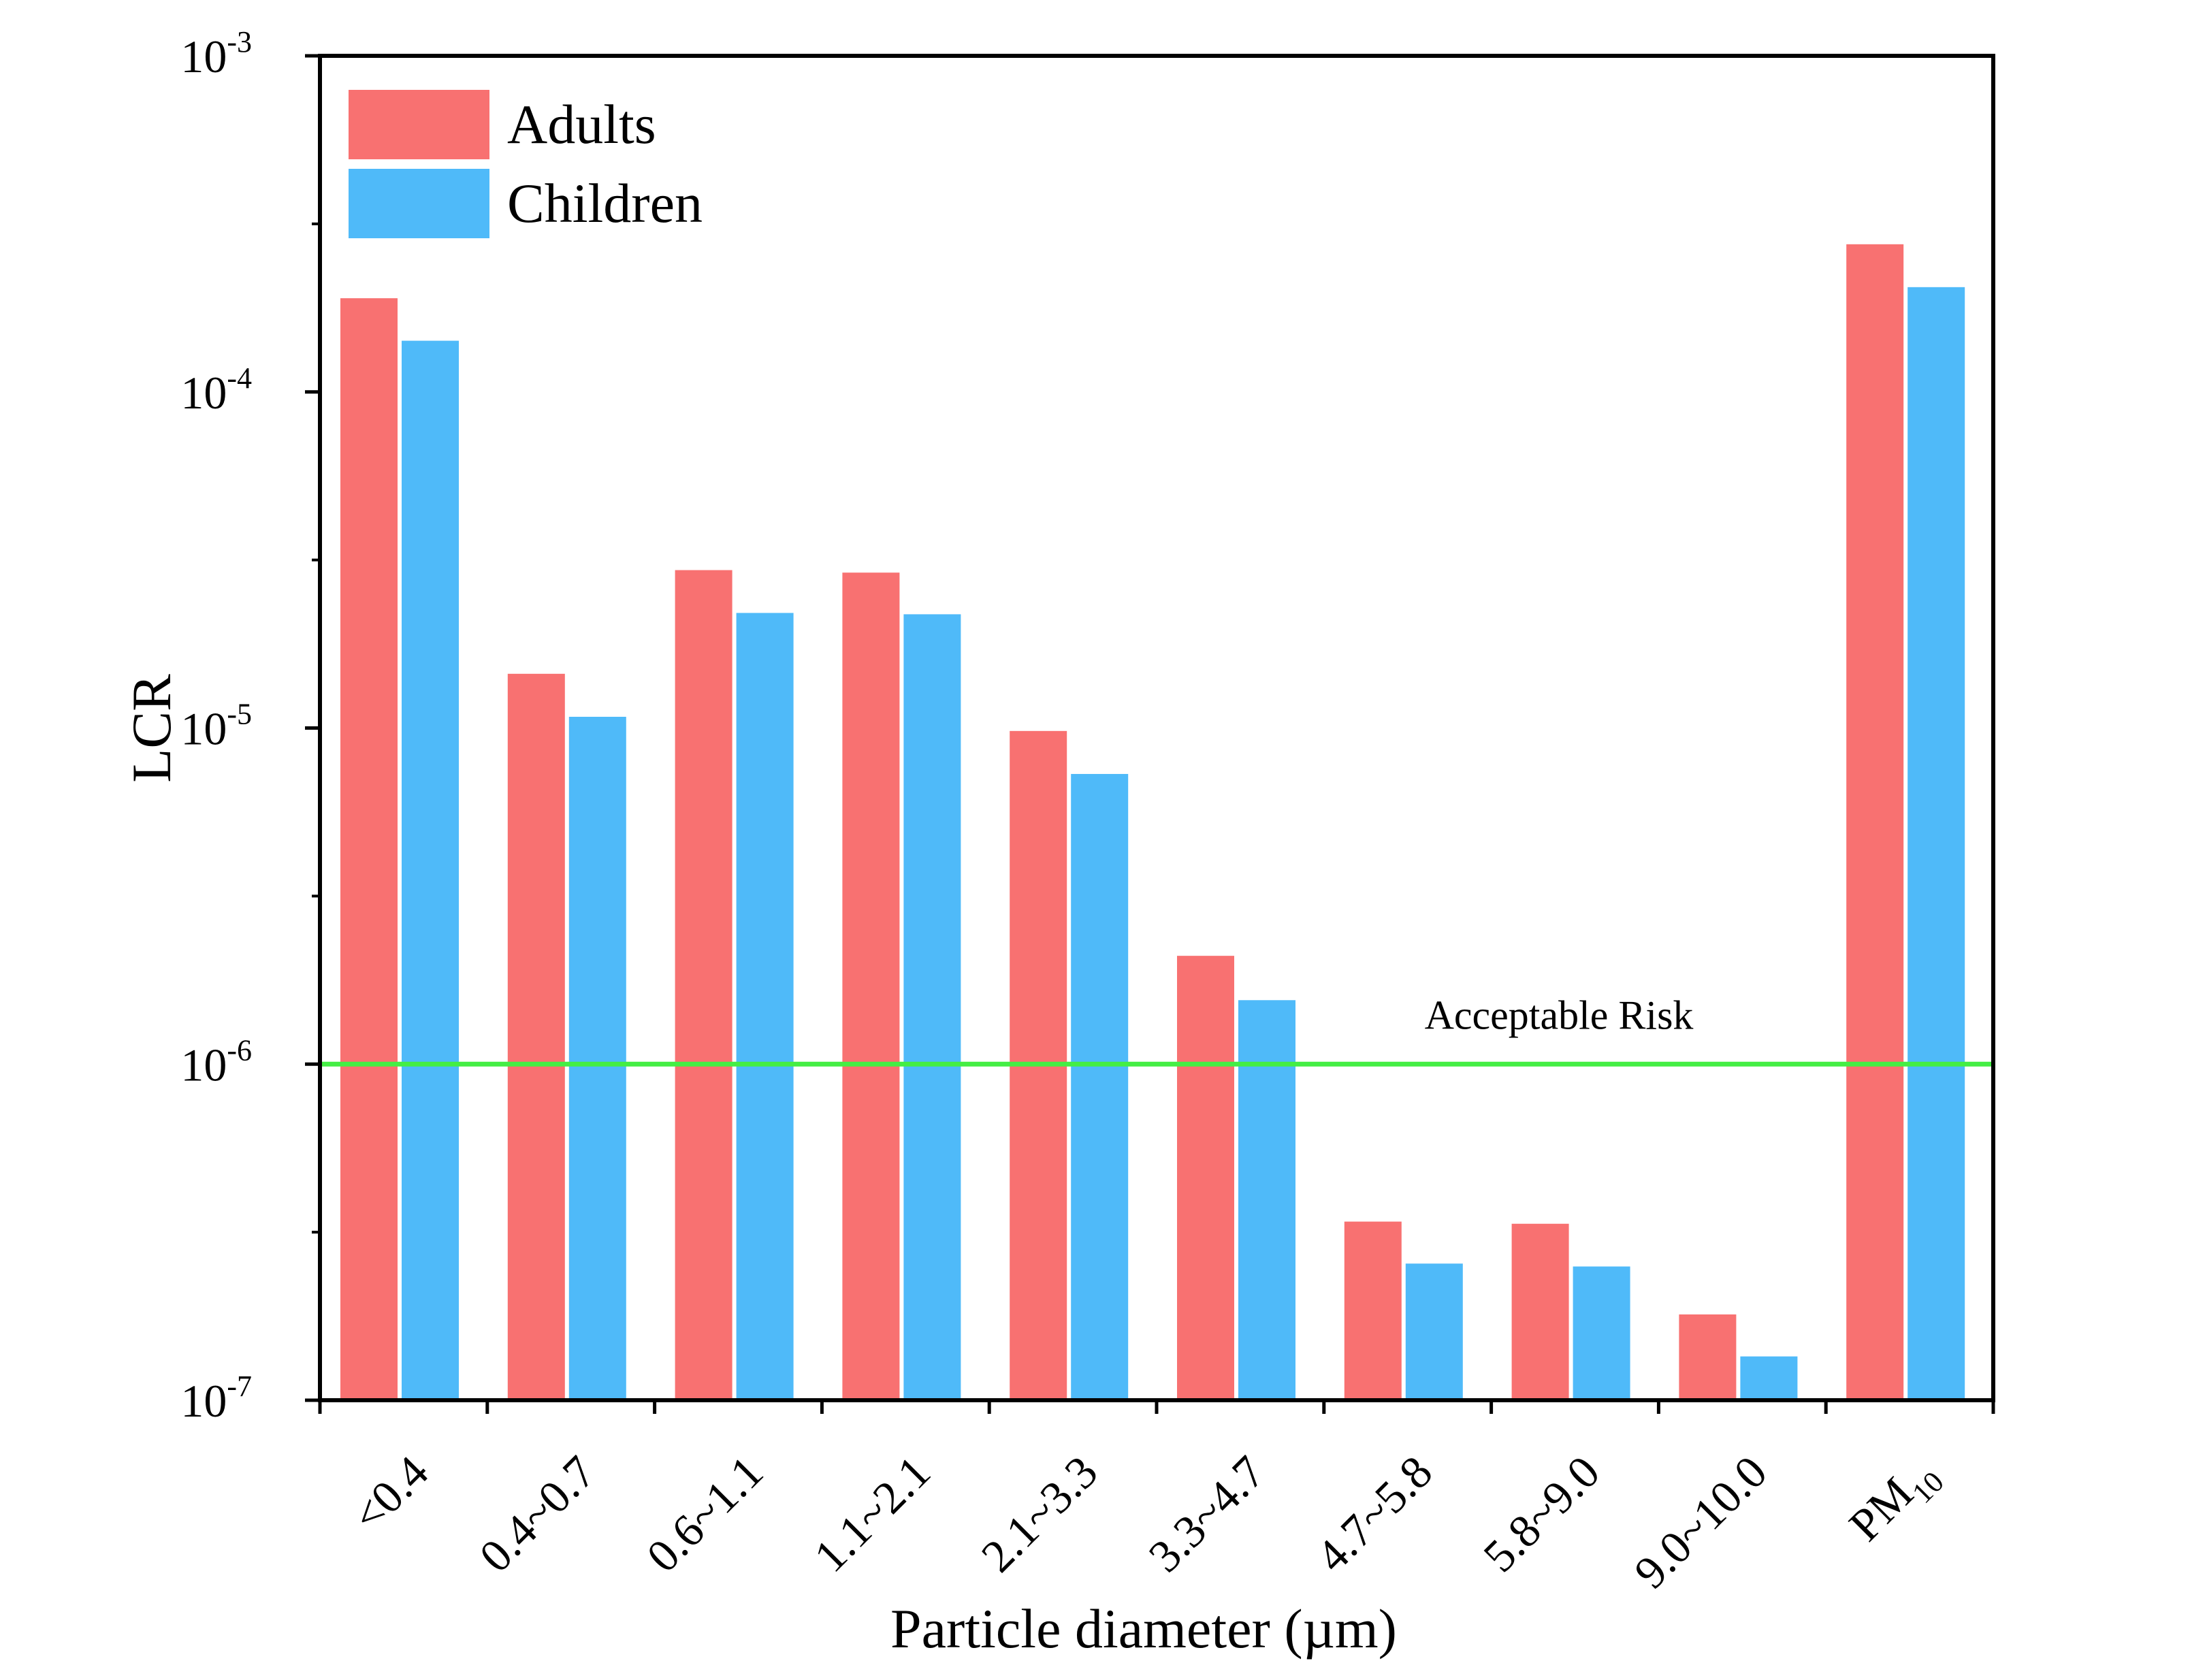 The height and width of the screenshot is (1680, 2190). I want to click on y-tick-label-0: 10⁻⁷, so click(216, 1399).